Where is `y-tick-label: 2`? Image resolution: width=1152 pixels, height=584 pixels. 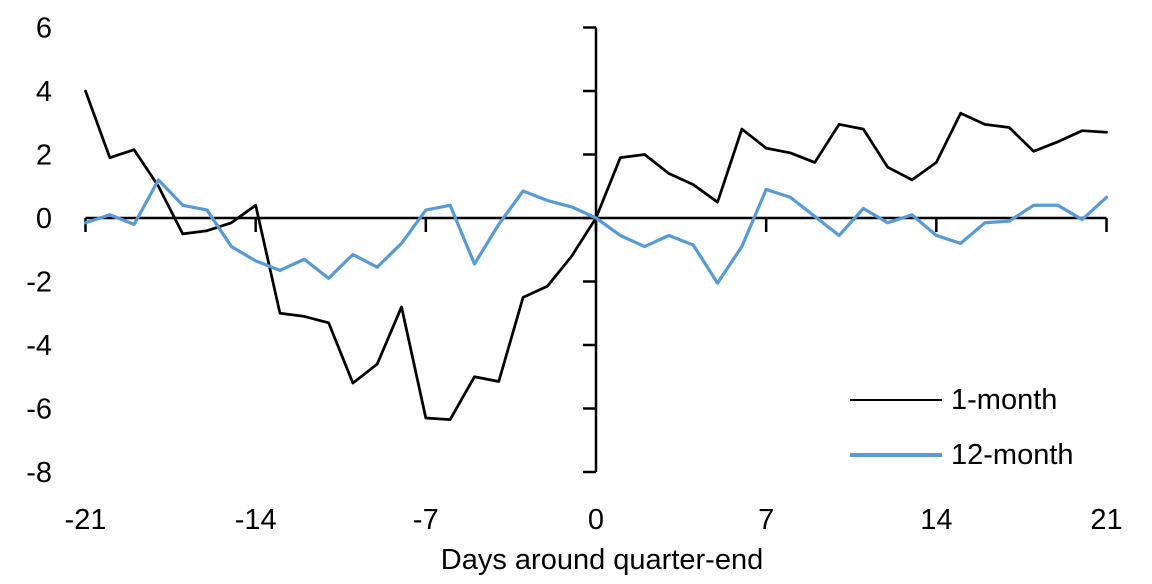
y-tick-label: 2 is located at coordinates (44, 156).